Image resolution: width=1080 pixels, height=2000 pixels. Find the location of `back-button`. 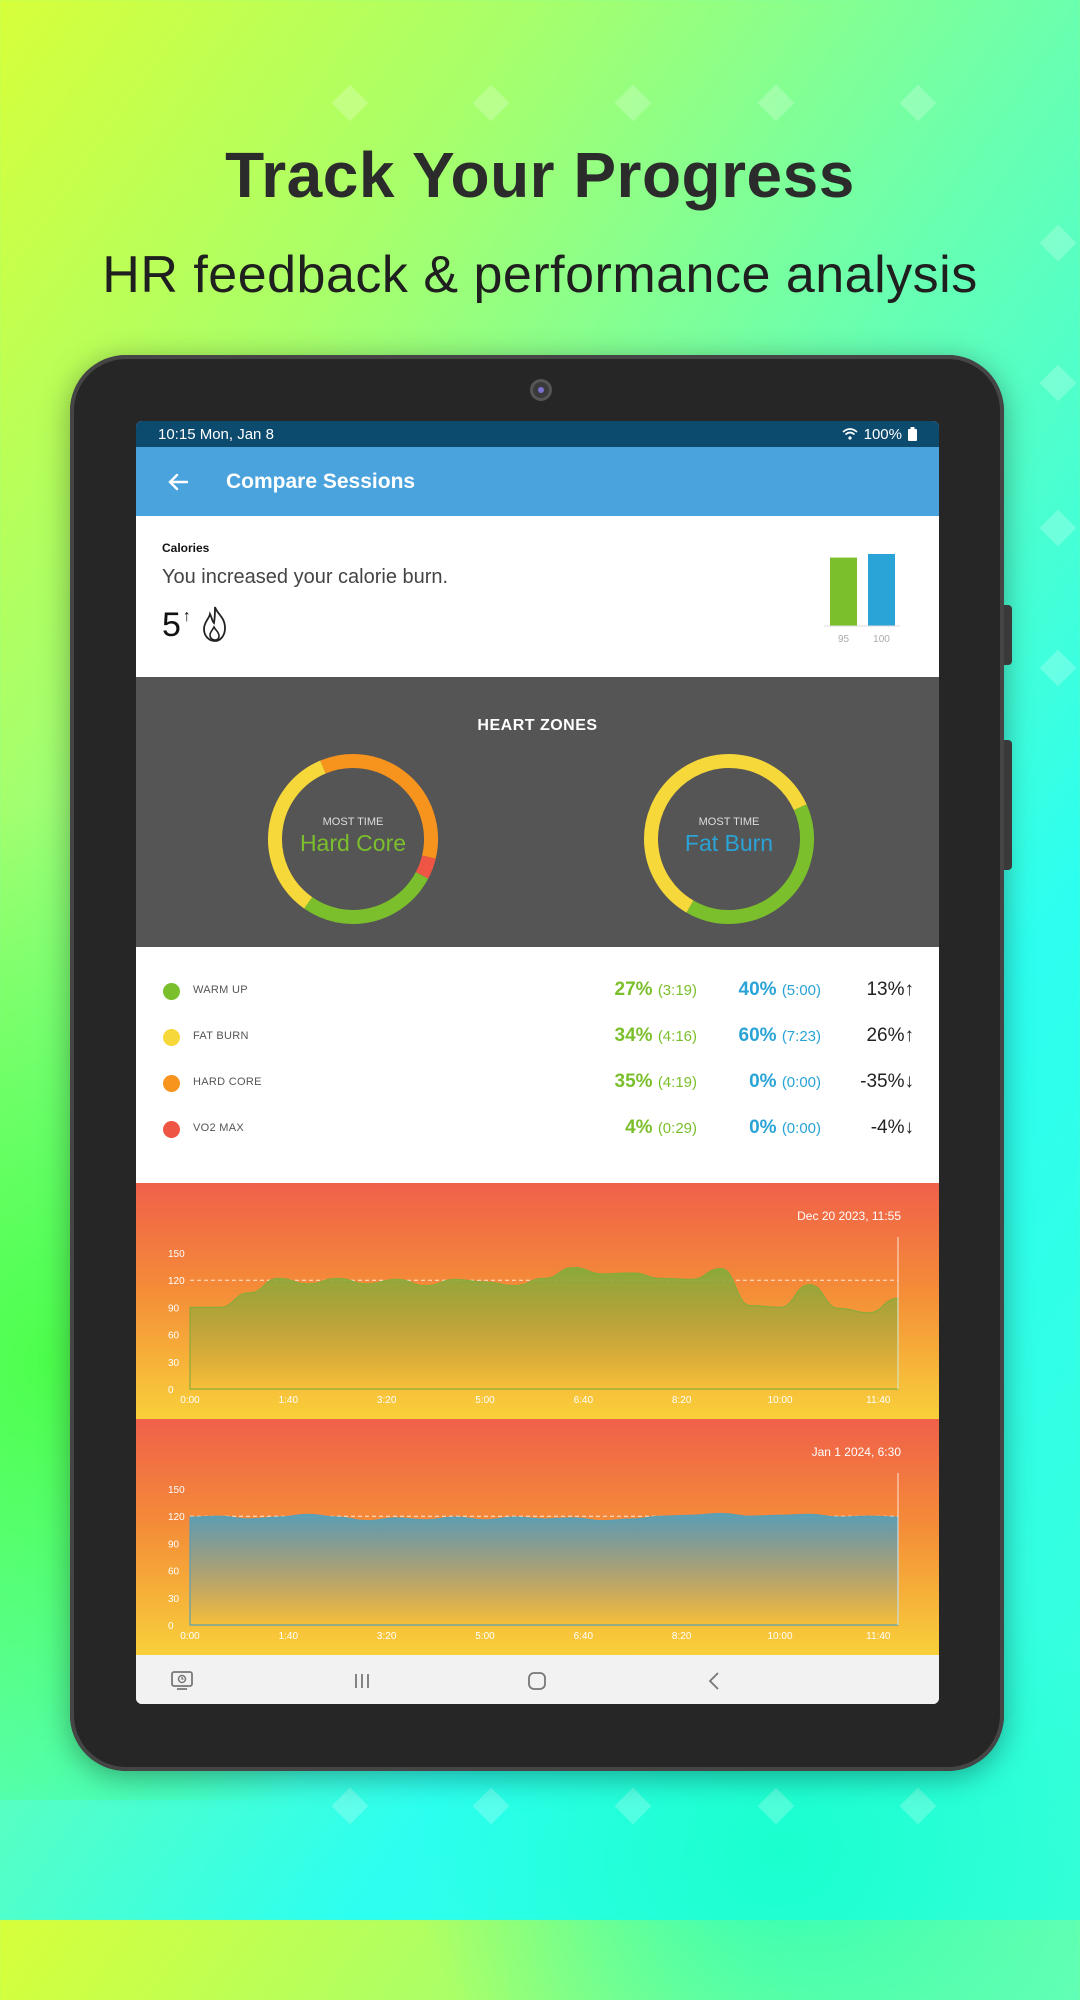

back-button is located at coordinates (178, 481).